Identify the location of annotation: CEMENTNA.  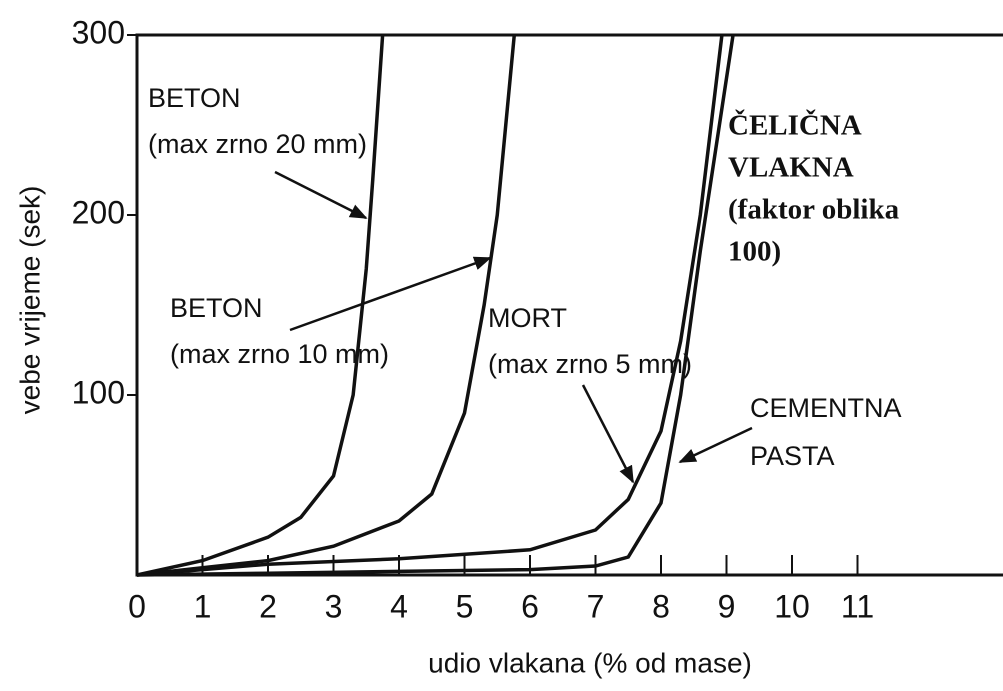
(826, 408).